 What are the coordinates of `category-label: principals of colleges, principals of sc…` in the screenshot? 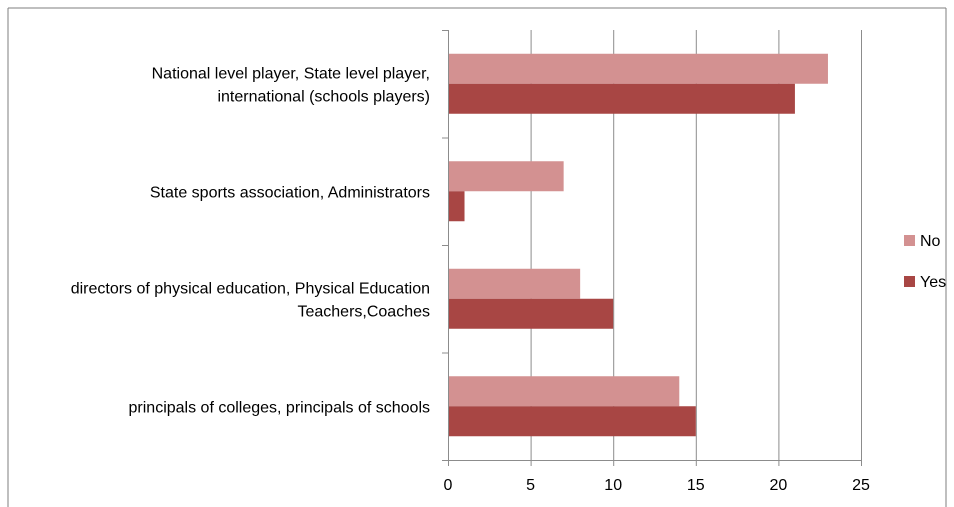 It's located at (279, 407).